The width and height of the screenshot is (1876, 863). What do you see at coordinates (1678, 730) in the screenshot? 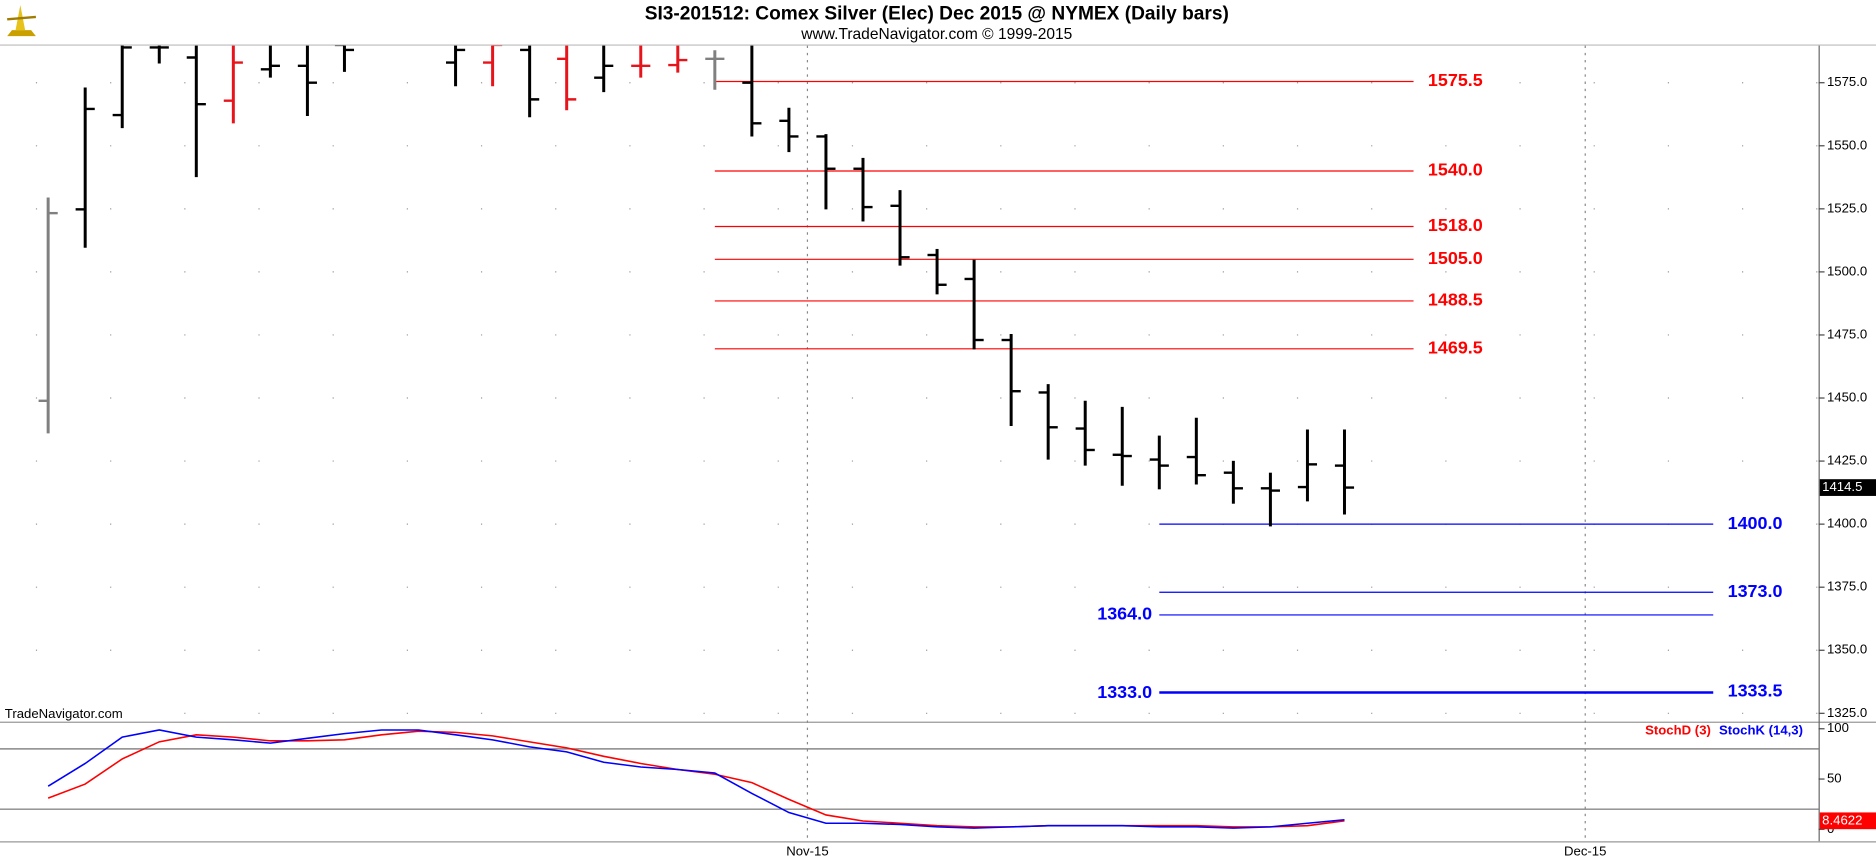
I see `legend-entry: StochD (3)` at bounding box center [1678, 730].